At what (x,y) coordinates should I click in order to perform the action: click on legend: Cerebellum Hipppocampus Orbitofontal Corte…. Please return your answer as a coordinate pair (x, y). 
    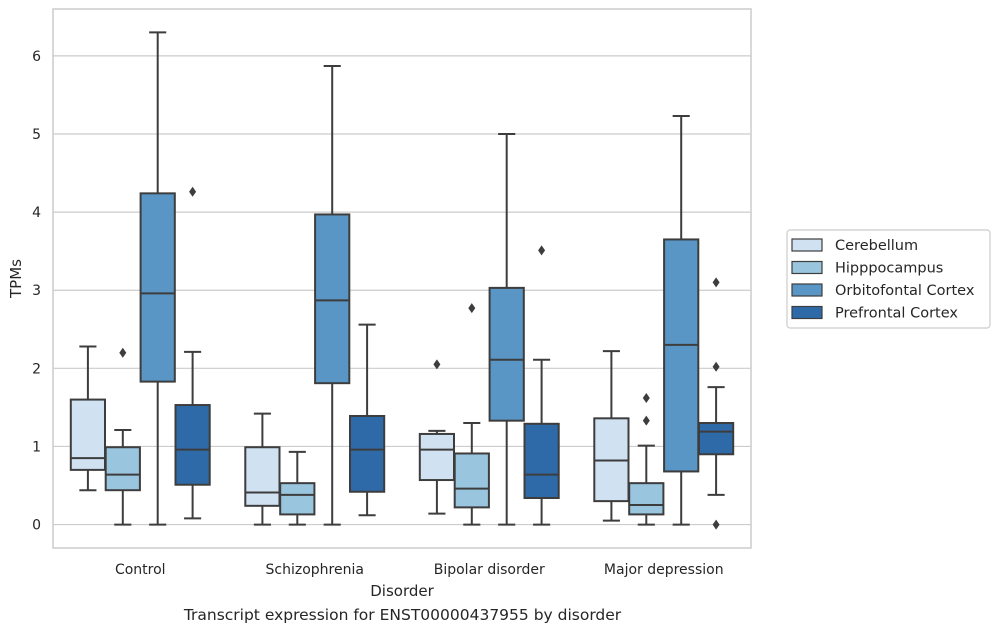
    Looking at the image, I should click on (888, 279).